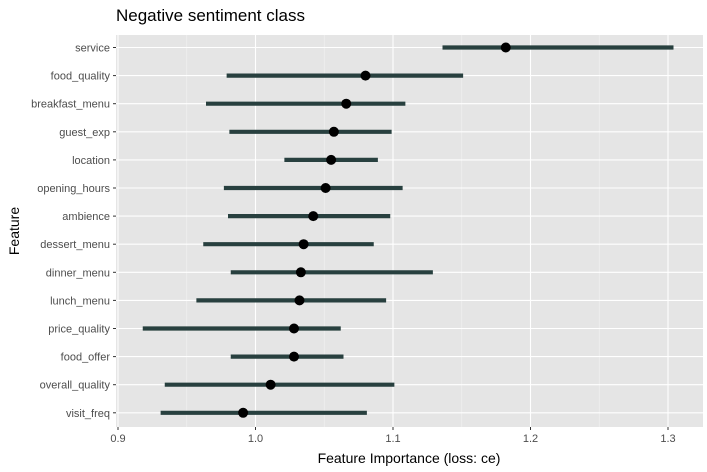  I want to click on x-axis-title: Feature Importance (loss: ce), so click(409, 458).